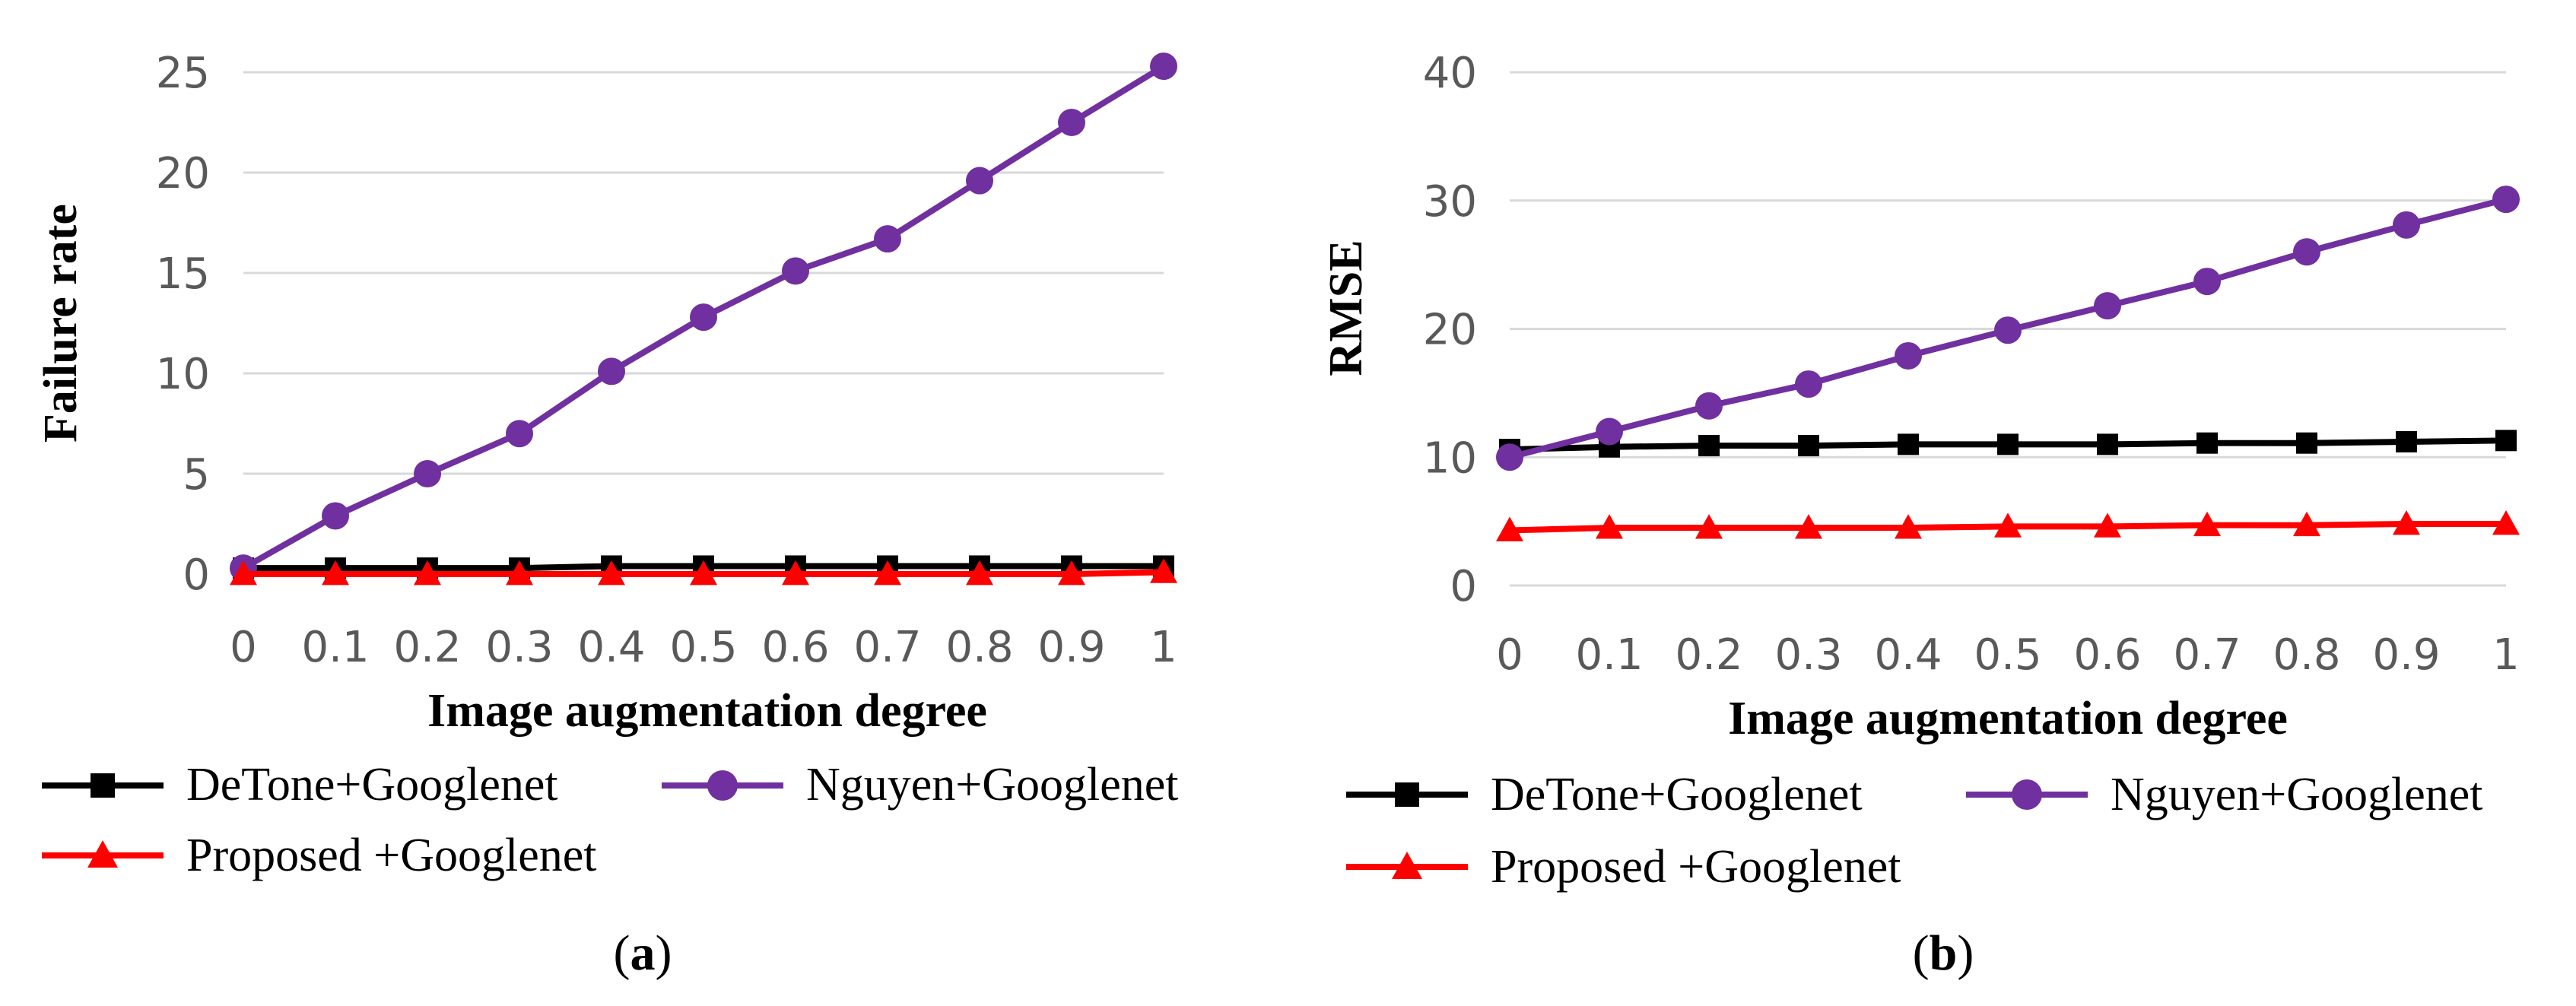 Image resolution: width=2576 pixels, height=1006 pixels. Describe the element at coordinates (183, 173) in the screenshot. I see `y-tick-label: 20` at that location.